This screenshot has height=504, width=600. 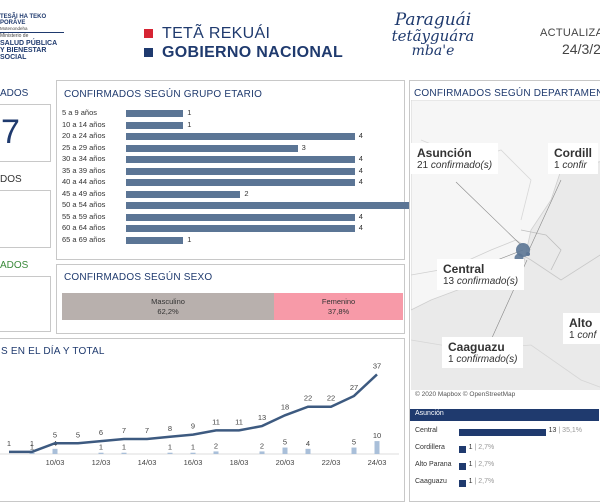 I want to click on total-line, so click(x=193, y=413).